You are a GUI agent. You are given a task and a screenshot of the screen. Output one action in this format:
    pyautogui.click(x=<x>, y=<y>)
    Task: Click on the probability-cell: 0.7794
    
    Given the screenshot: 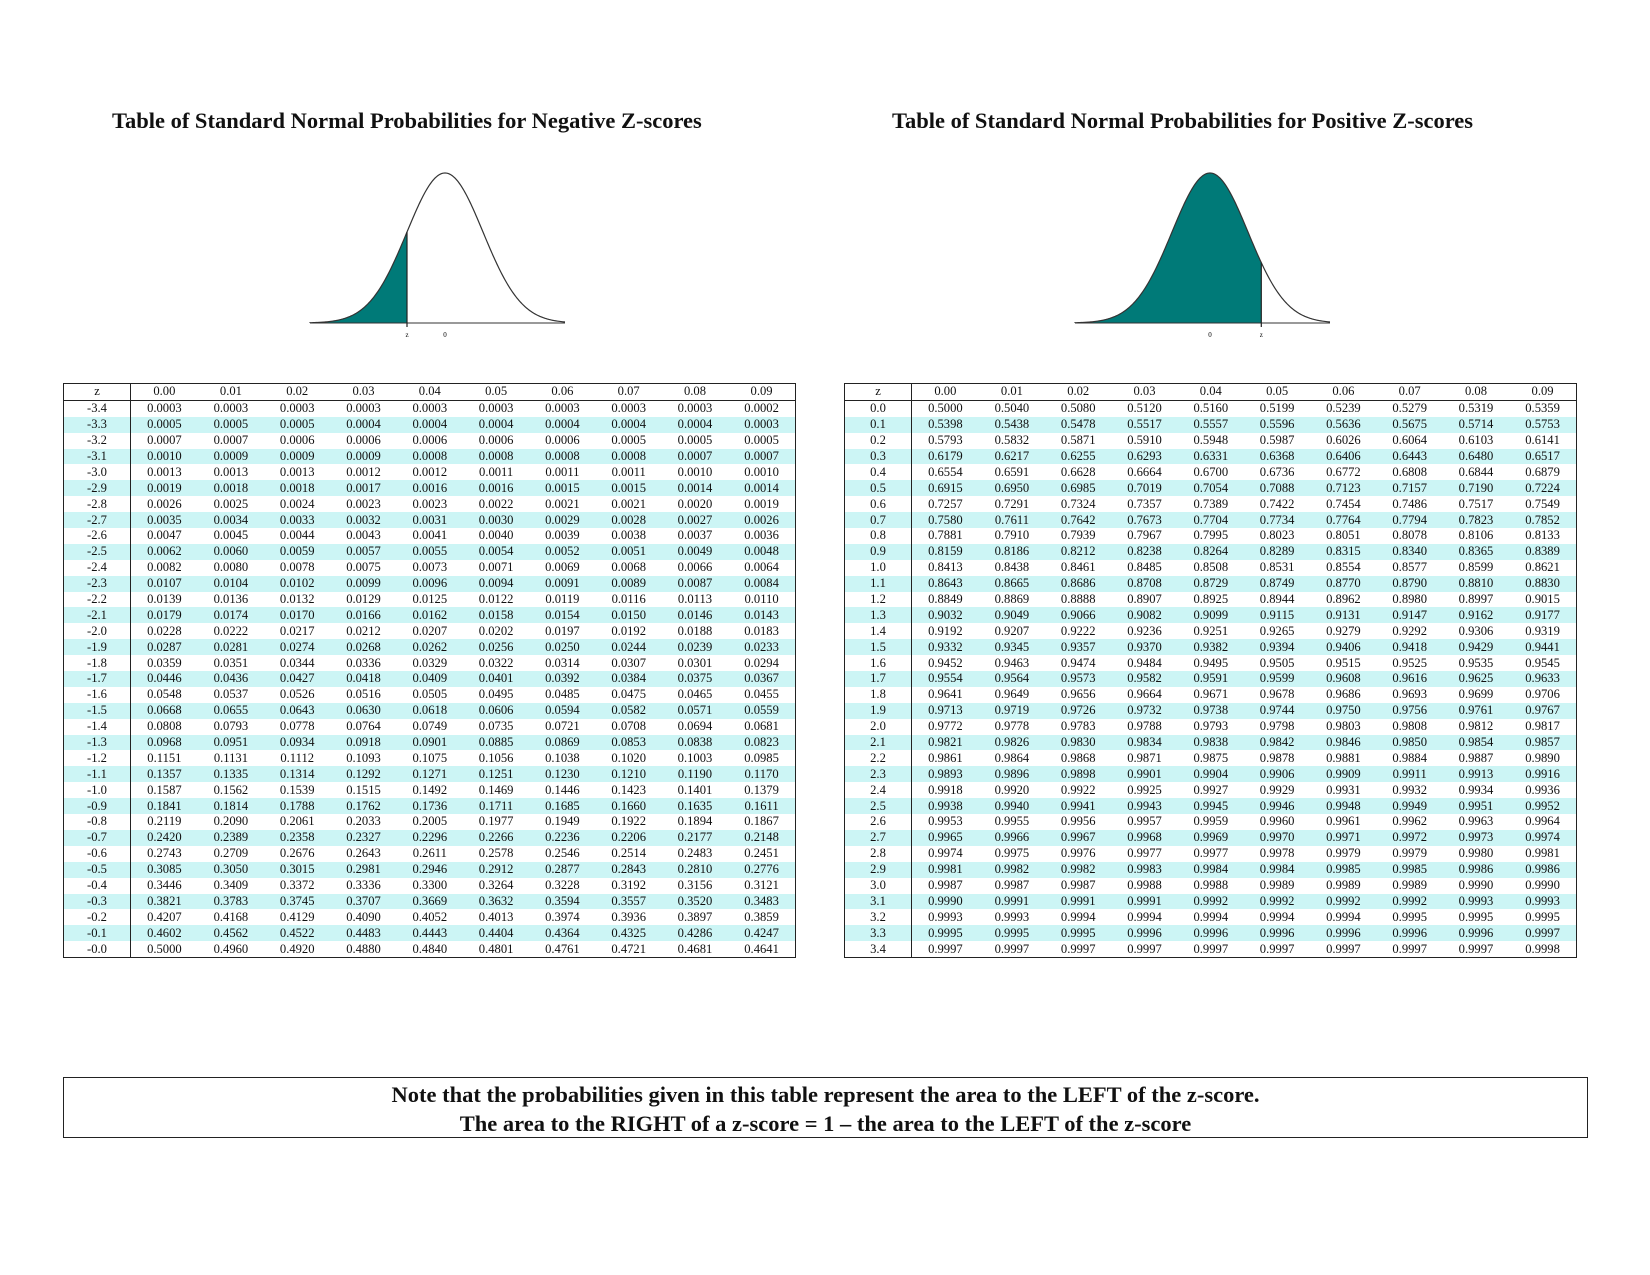 What is the action you would take?
    pyautogui.click(x=1409, y=520)
    